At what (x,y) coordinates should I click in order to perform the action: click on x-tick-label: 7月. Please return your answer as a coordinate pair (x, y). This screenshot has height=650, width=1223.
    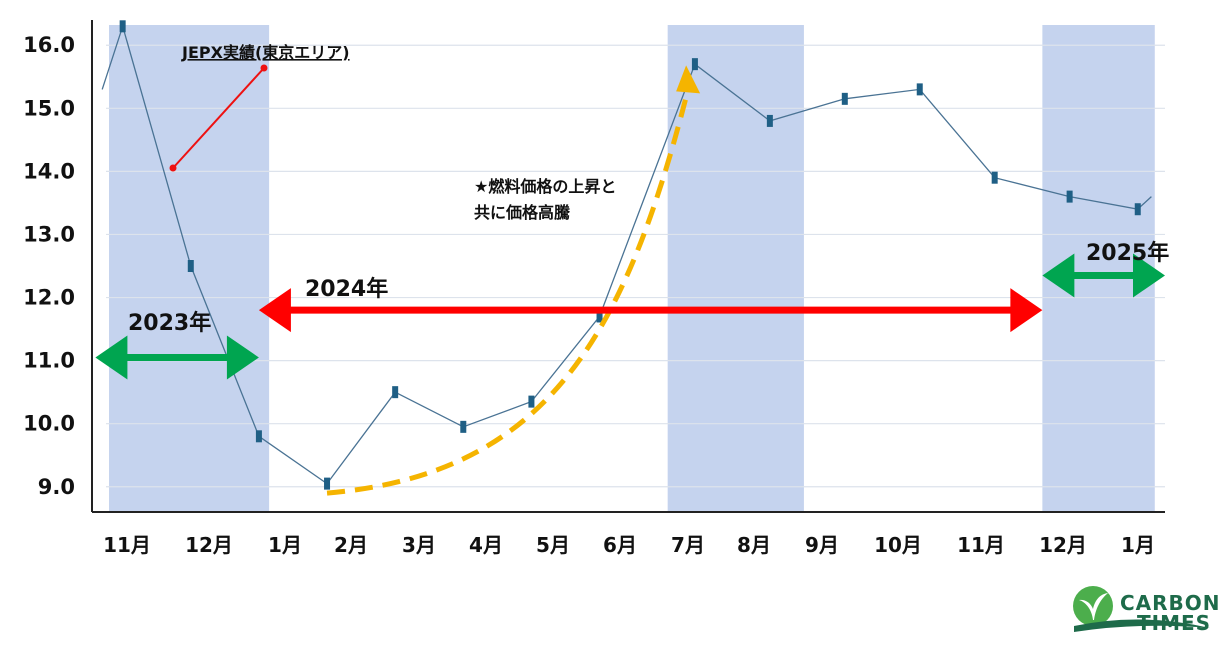
    Looking at the image, I should click on (688, 545).